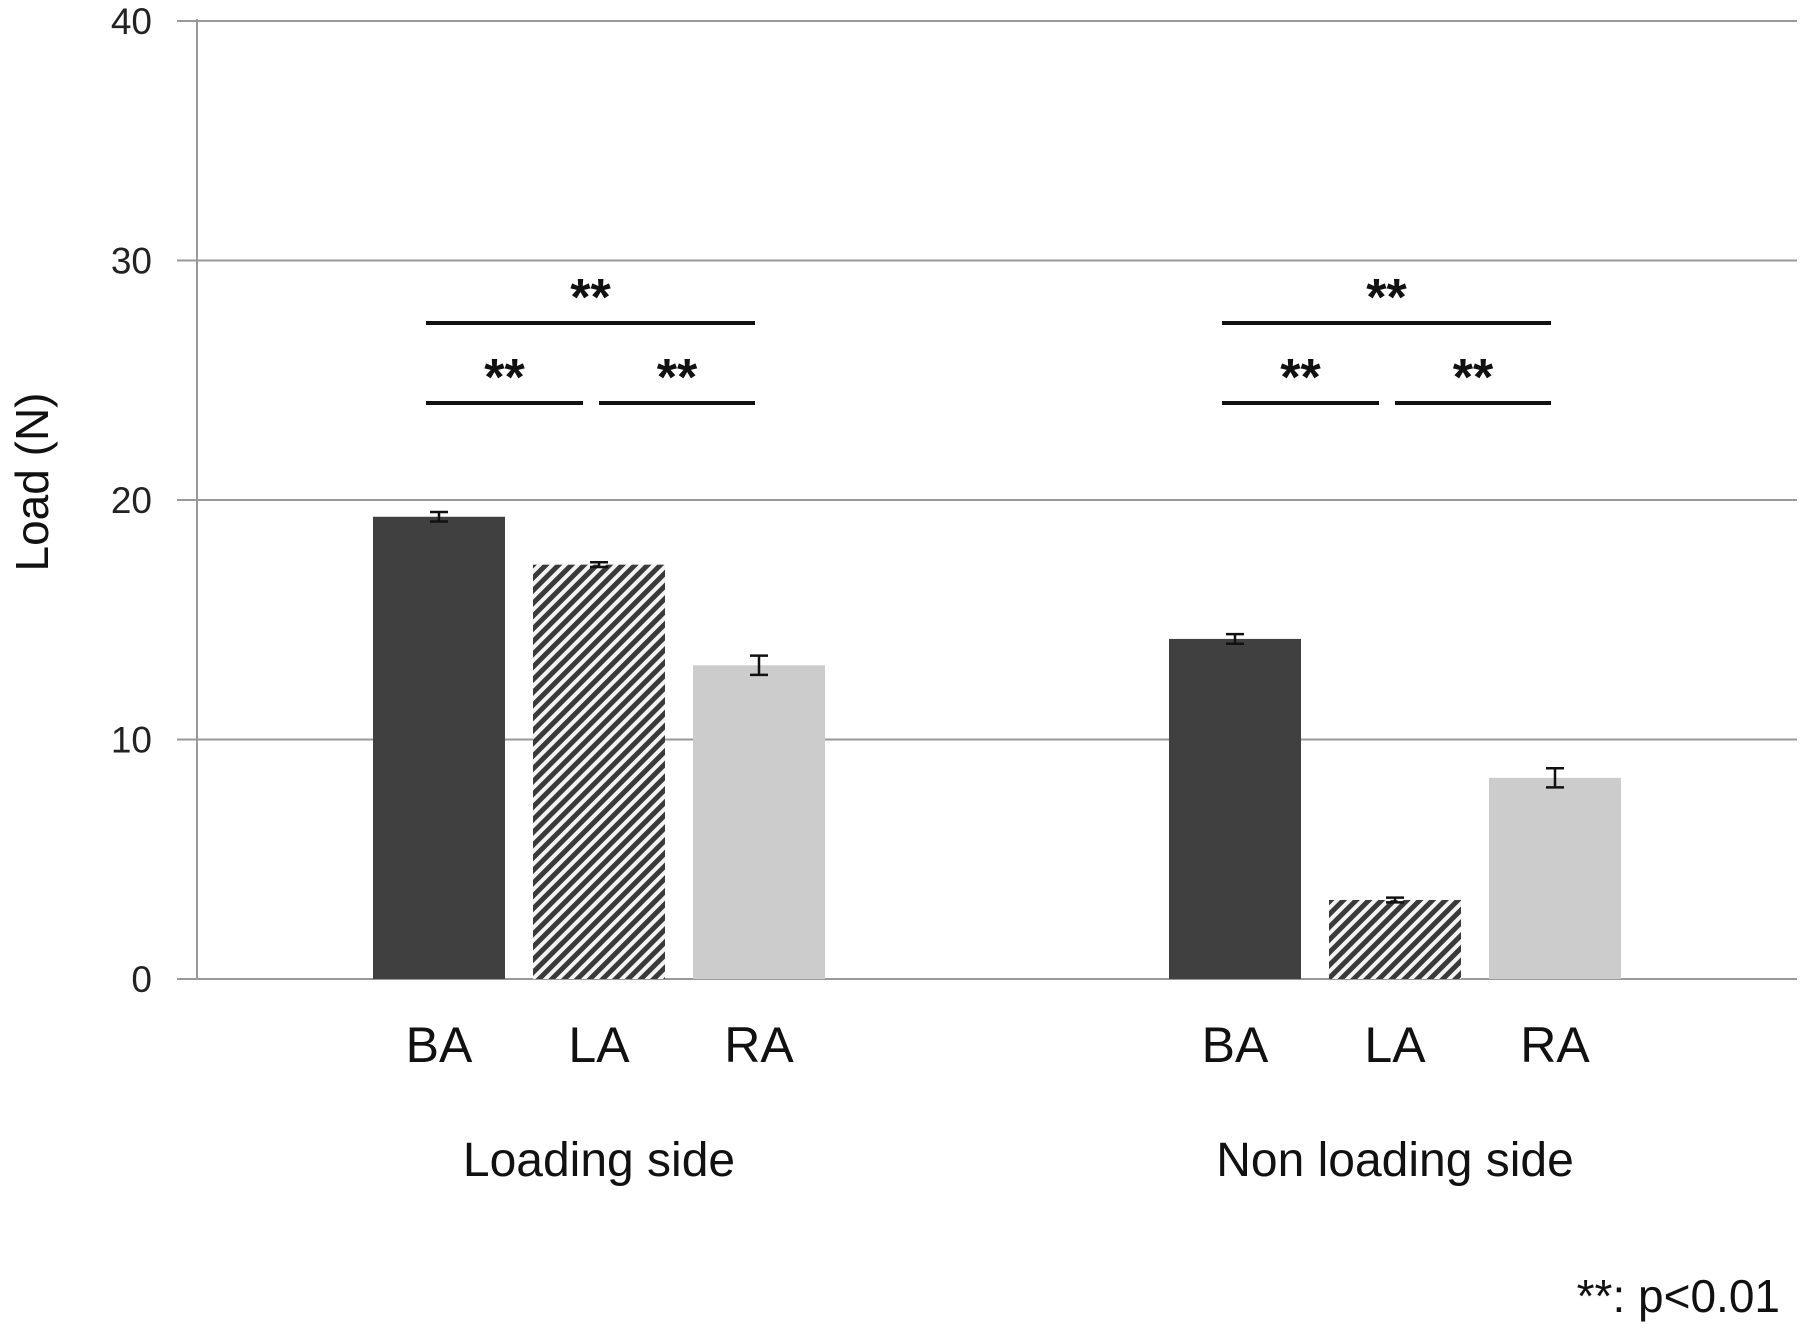 The height and width of the screenshot is (1328, 1800). I want to click on significance-brackets: ** ** ** ** ** **, so click(988, 338).